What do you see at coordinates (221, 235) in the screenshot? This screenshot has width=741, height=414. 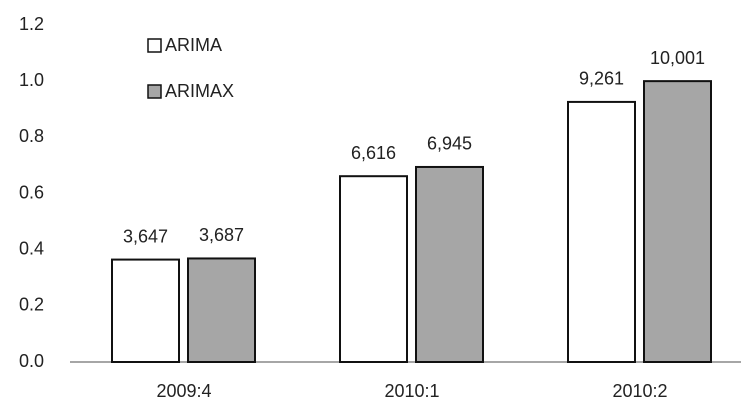 I see `value-label: 3,687` at bounding box center [221, 235].